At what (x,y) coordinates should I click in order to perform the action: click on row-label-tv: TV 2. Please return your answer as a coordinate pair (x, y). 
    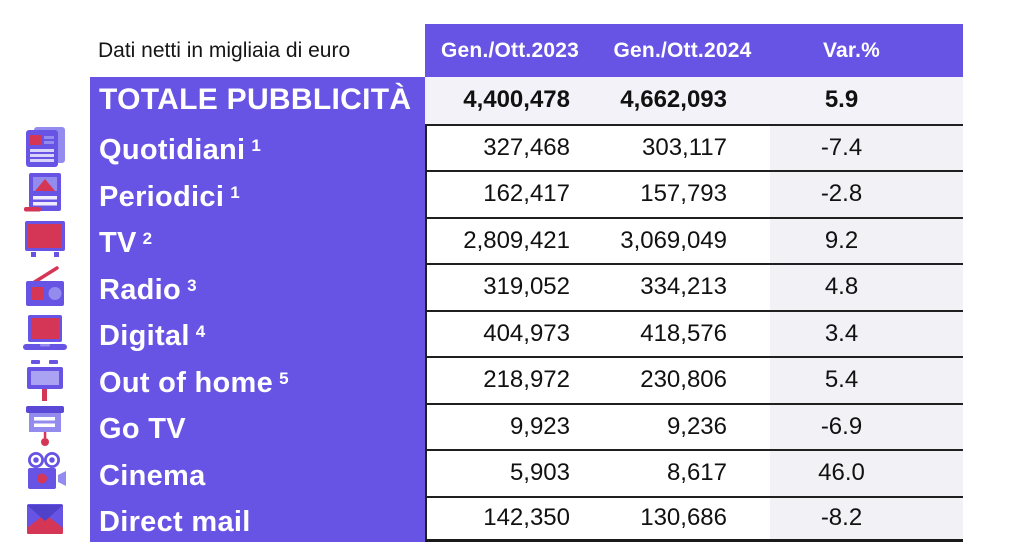
    Looking at the image, I should click on (257, 239).